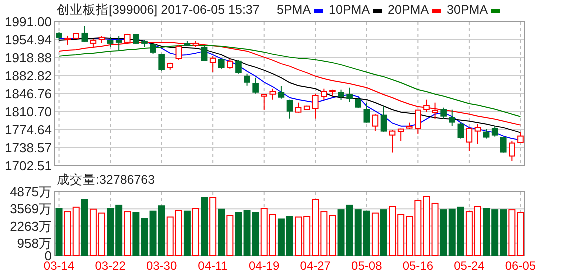 This screenshot has width=578, height=276. What do you see at coordinates (294, 10) in the screenshot?
I see `legend-label: 5PMA` at bounding box center [294, 10].